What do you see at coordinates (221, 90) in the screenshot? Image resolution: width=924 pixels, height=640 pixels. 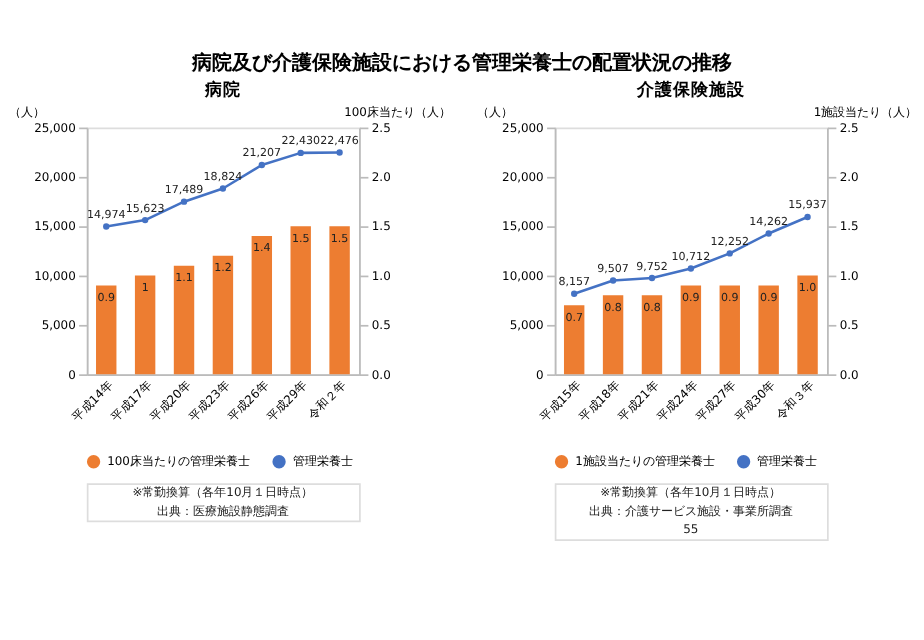 I see `chart-title: 病院` at bounding box center [221, 90].